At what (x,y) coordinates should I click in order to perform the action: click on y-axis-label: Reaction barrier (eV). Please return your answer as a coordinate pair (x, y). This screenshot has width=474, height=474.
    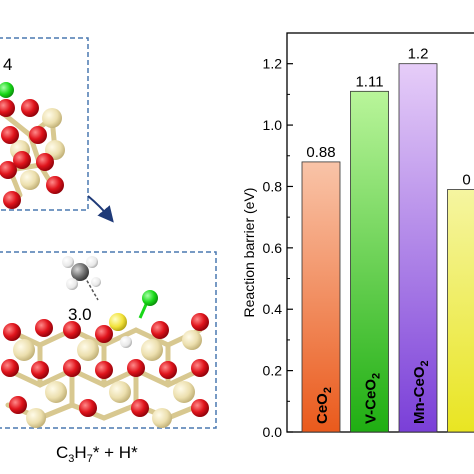
    Looking at the image, I should click on (249, 253).